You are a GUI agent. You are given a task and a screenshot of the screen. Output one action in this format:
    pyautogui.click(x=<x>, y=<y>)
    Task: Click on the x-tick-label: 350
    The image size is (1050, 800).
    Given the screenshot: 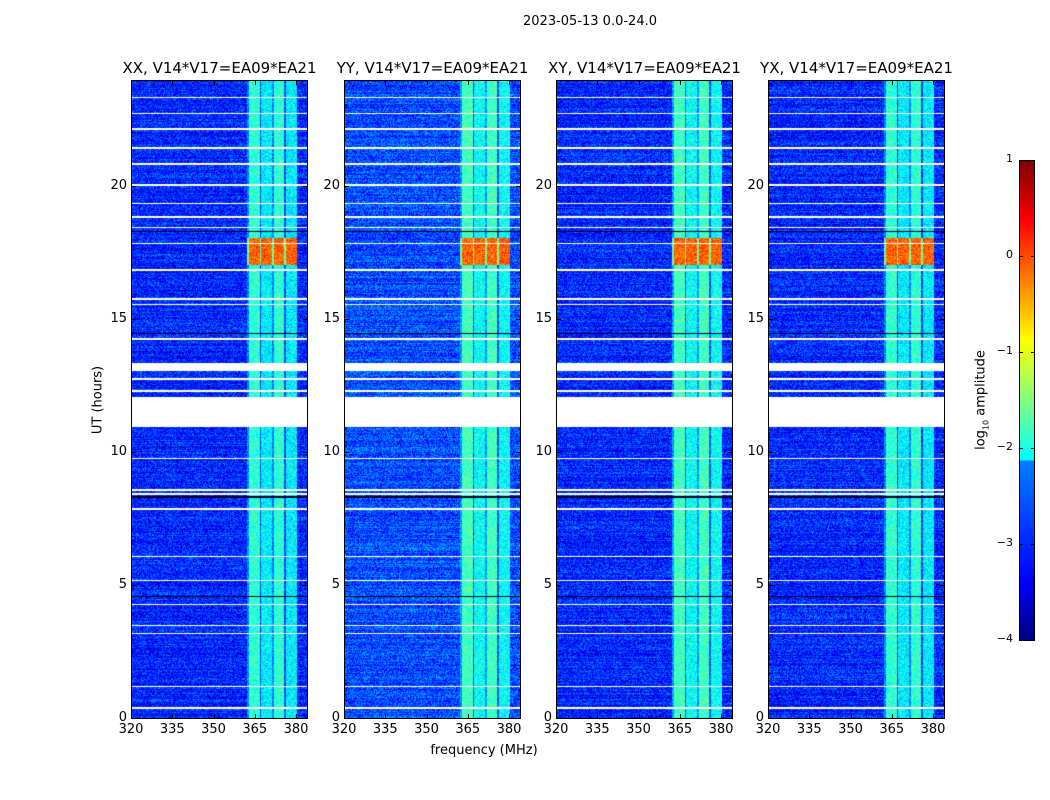 What is the action you would take?
    pyautogui.click(x=638, y=729)
    